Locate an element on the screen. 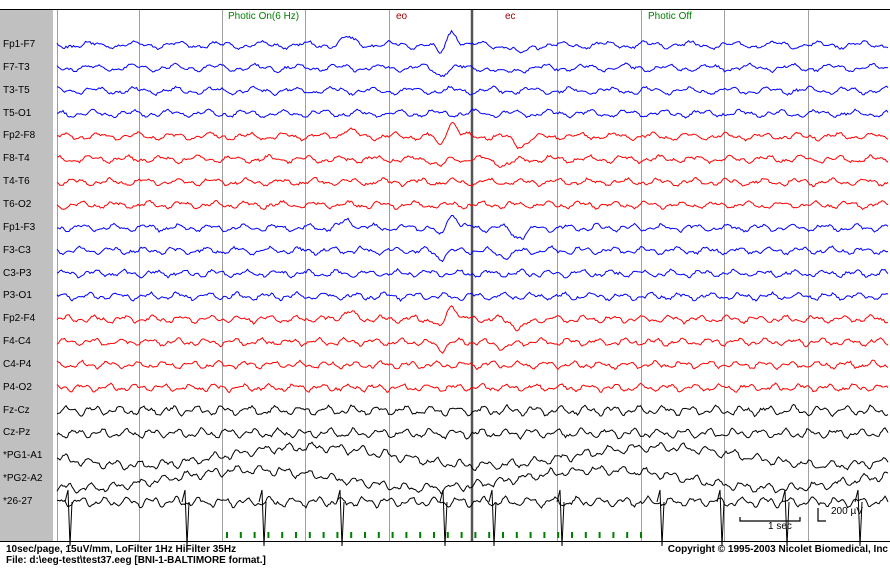 The image size is (890, 570). trace-fp1f3 is located at coordinates (473, 227).